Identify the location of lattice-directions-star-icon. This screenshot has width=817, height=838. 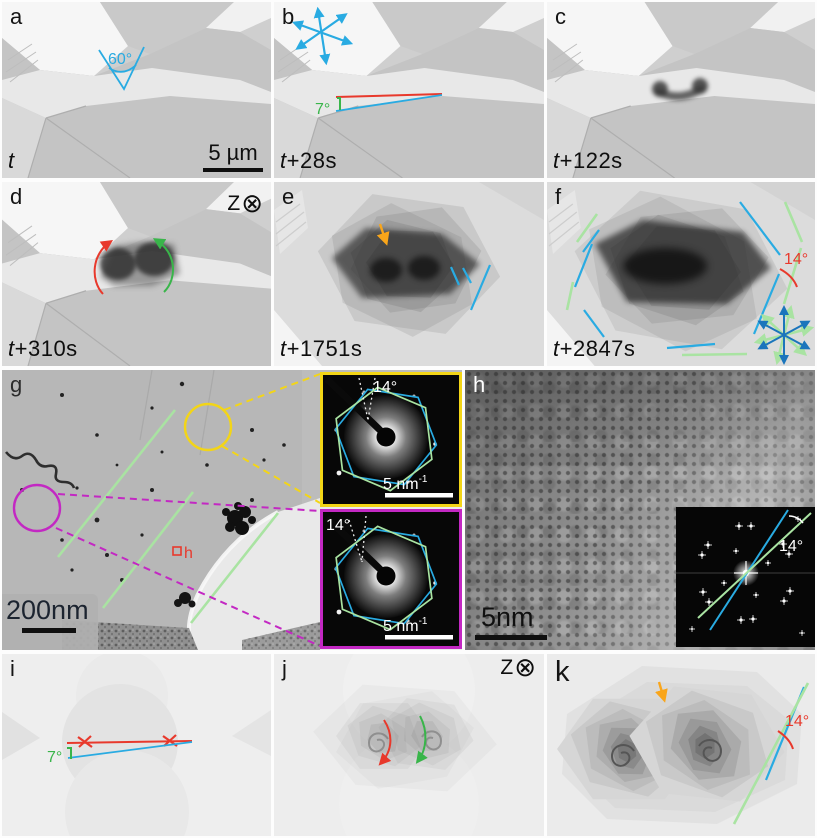
(322, 36).